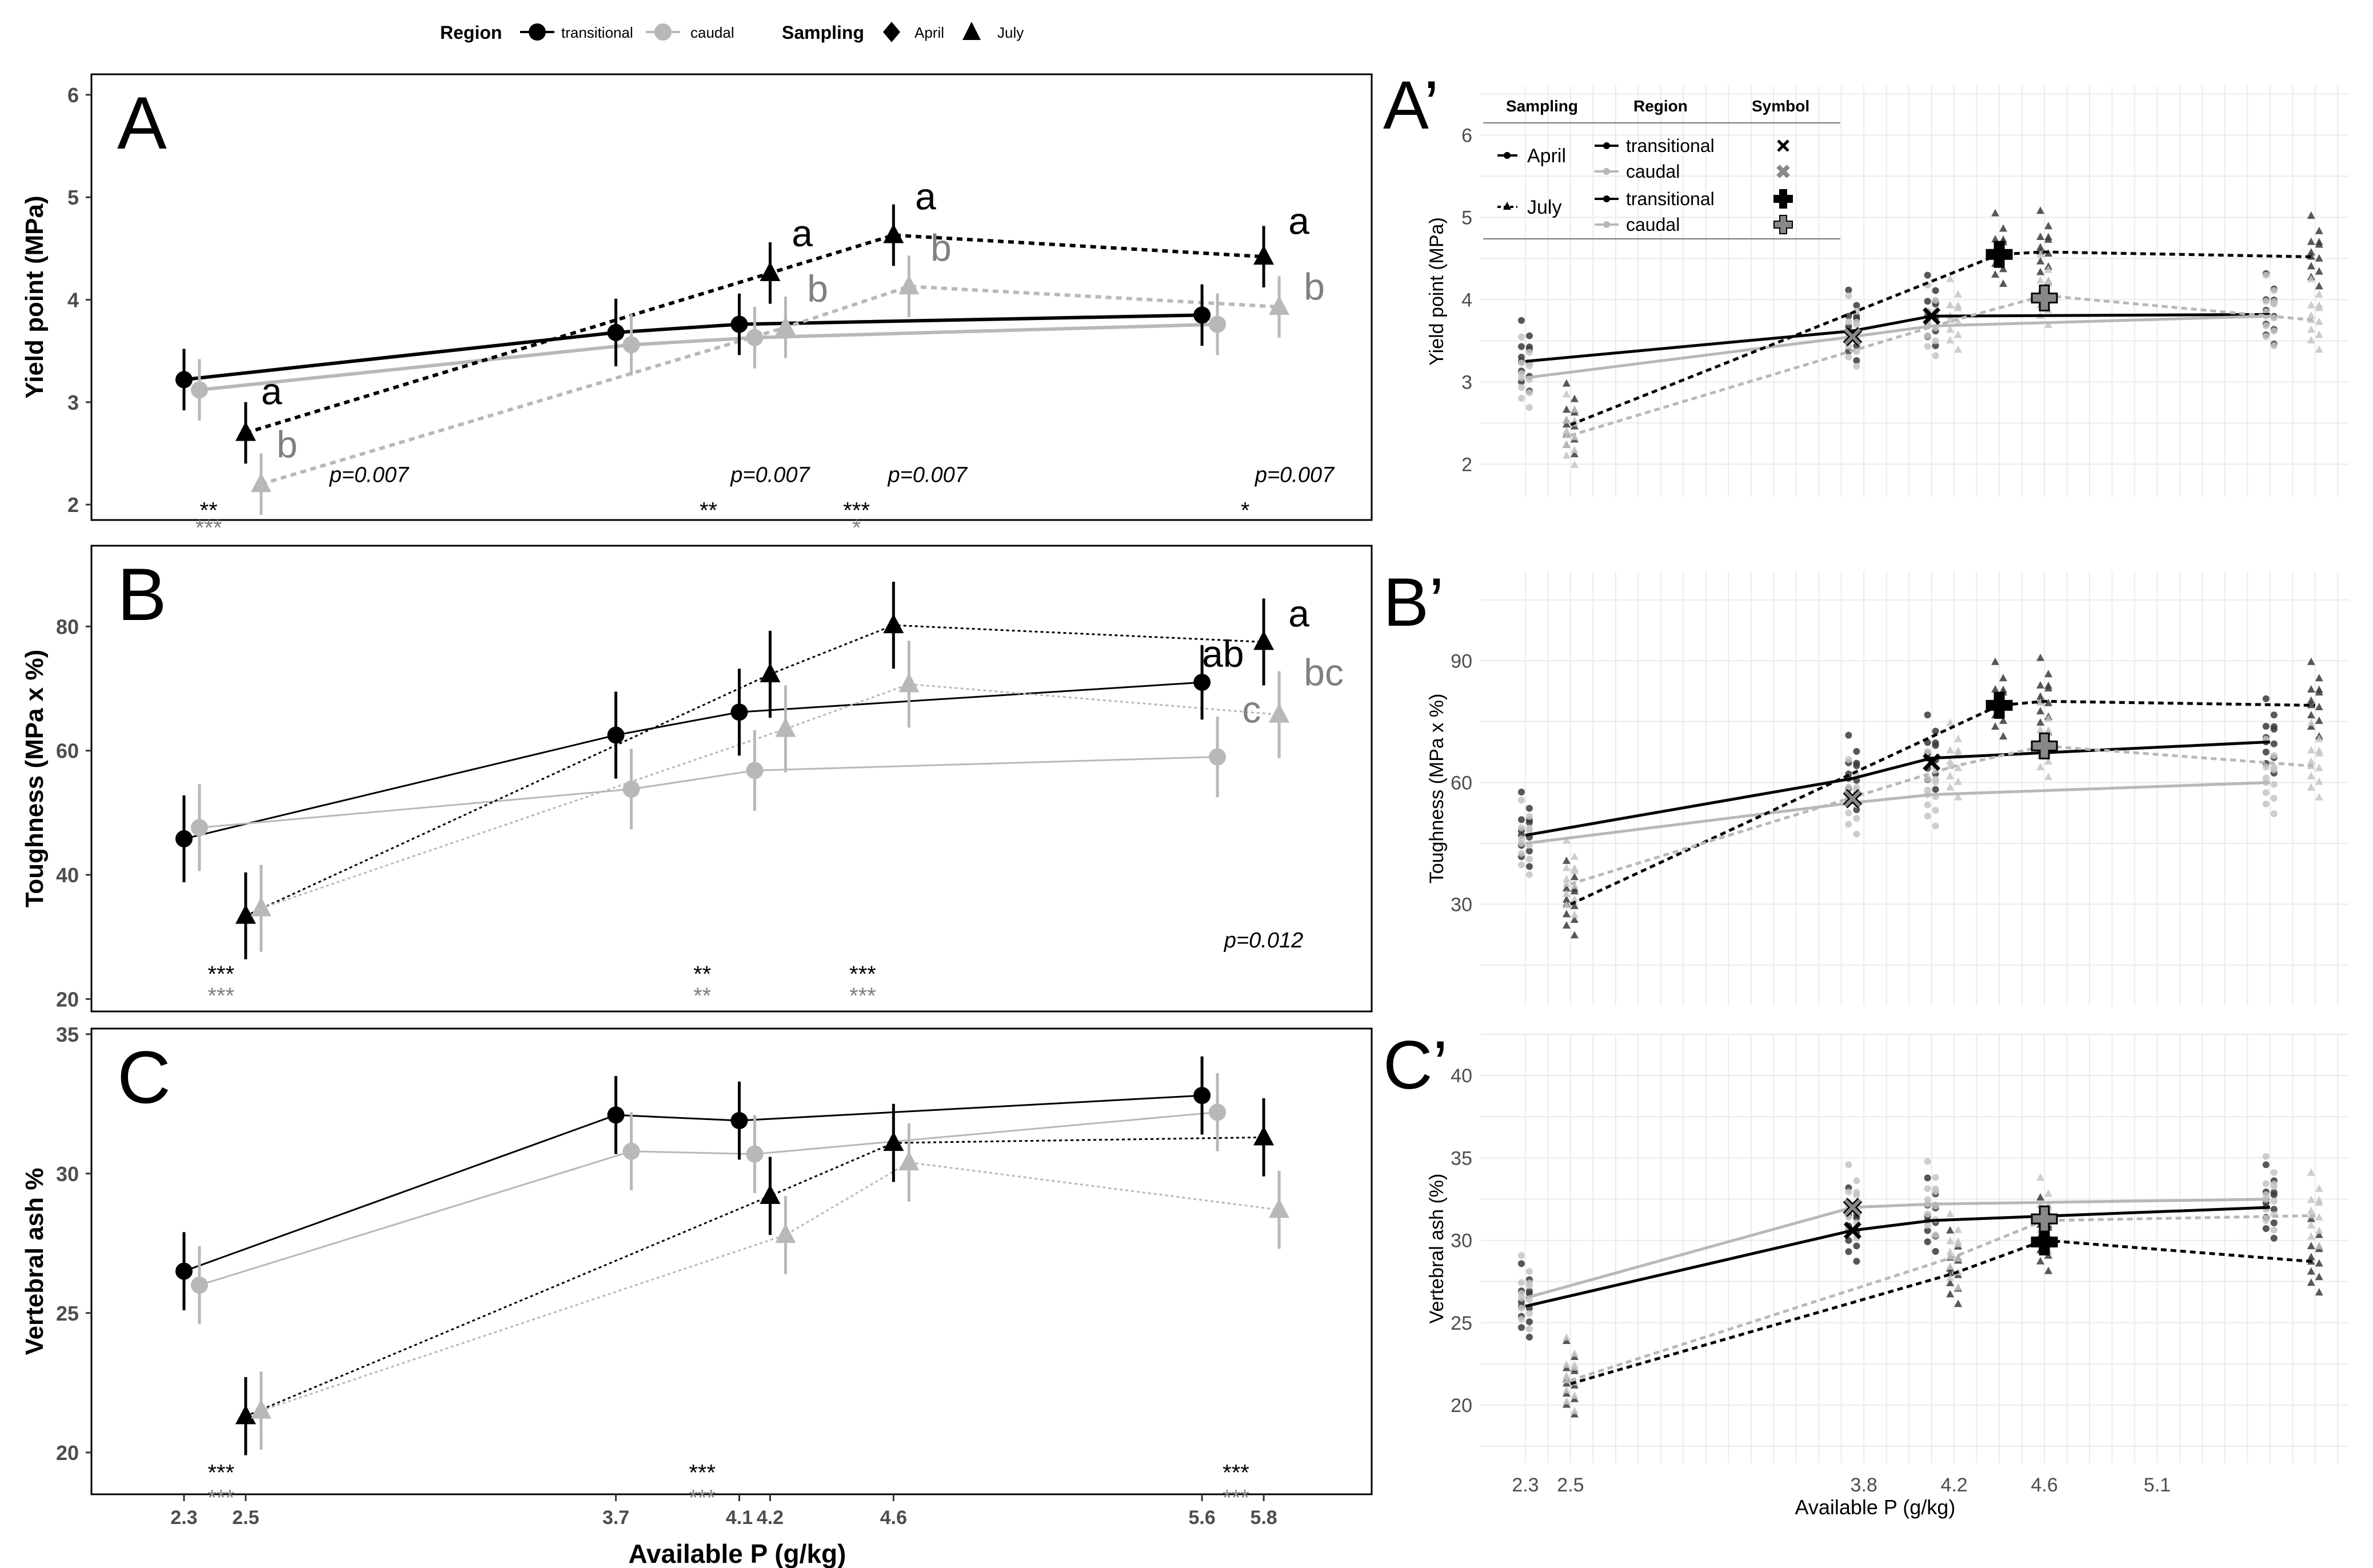 This screenshot has width=2373, height=1568. I want to click on y-tick-label: 4, so click(73, 299).